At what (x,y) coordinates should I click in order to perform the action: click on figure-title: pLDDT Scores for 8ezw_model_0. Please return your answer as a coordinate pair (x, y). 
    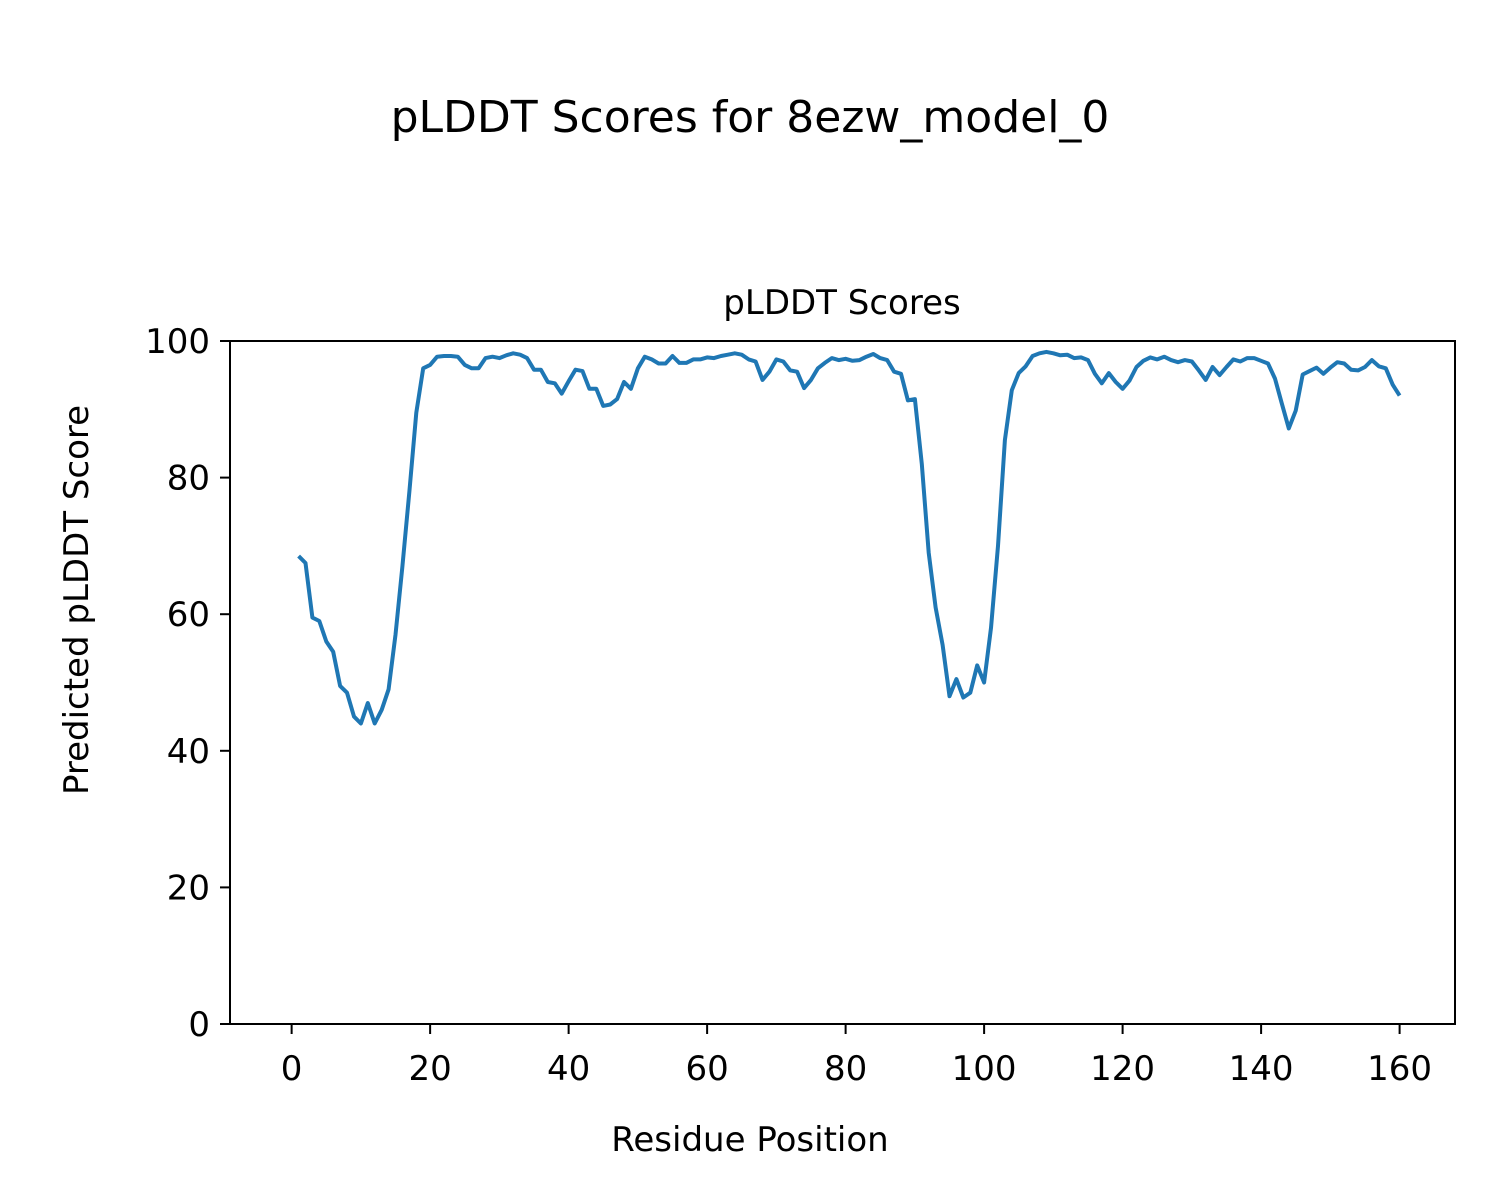
    Looking at the image, I should click on (750, 117).